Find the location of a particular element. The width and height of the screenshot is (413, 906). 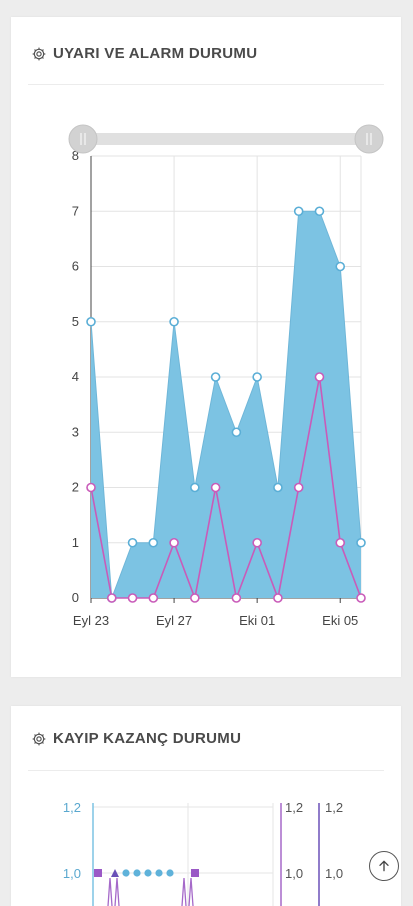

y-tick-label-left: 1,0 is located at coordinates (72, 873).